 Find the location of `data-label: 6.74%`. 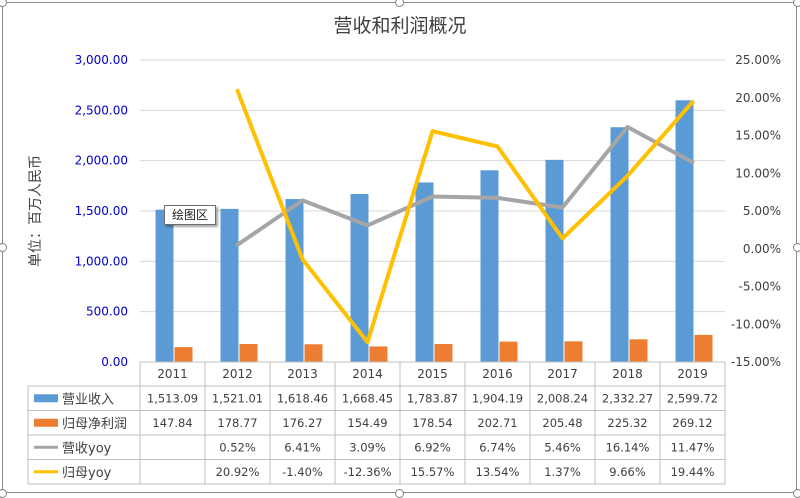

data-label: 6.74% is located at coordinates (497, 447).